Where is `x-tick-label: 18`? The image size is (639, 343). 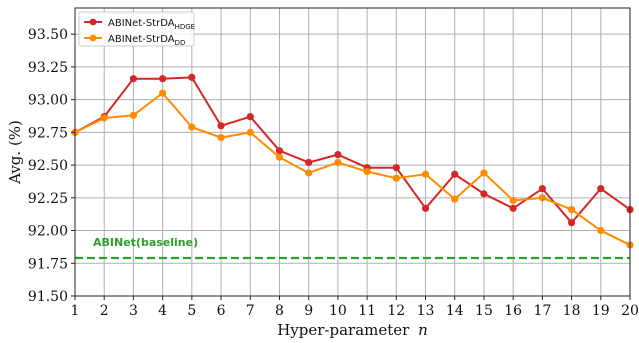 x-tick-label: 18 is located at coordinates (572, 311).